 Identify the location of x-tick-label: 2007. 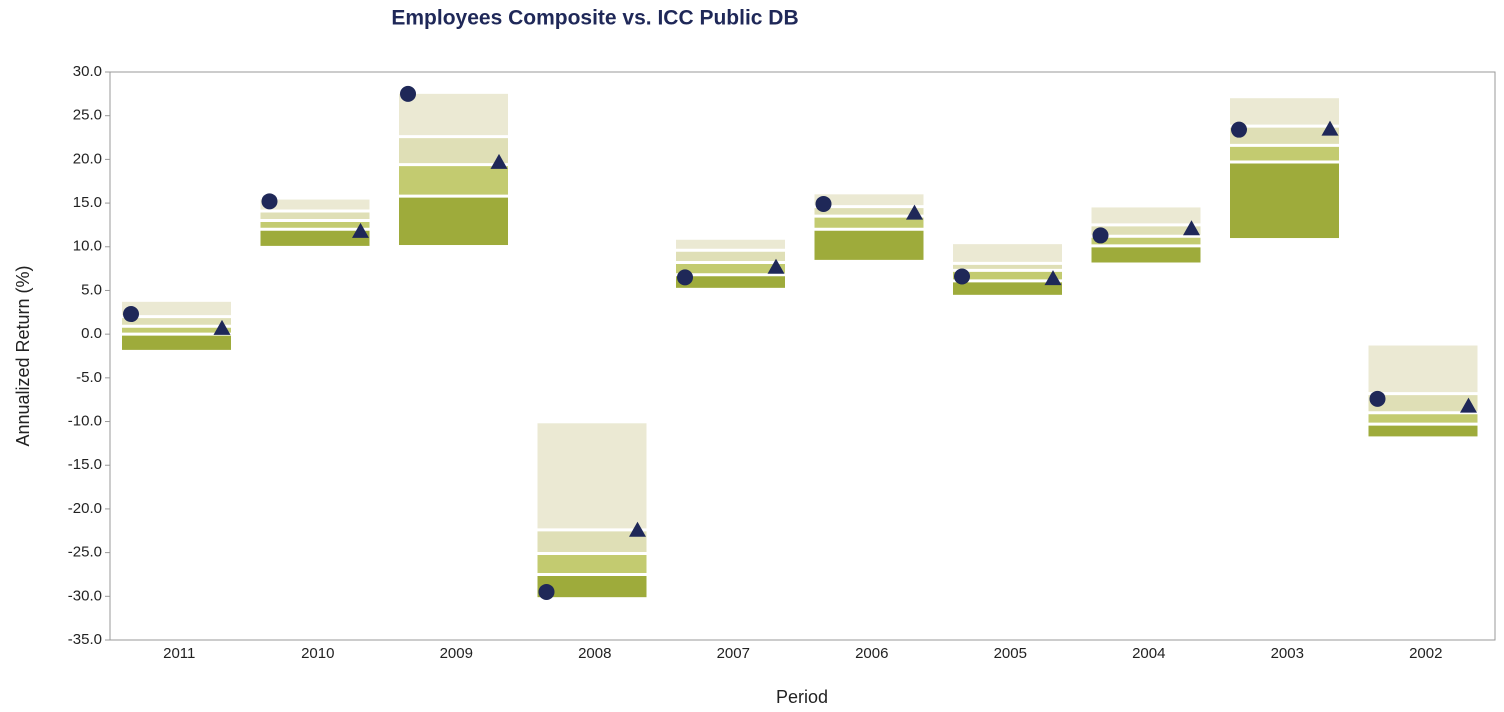
(733, 653).